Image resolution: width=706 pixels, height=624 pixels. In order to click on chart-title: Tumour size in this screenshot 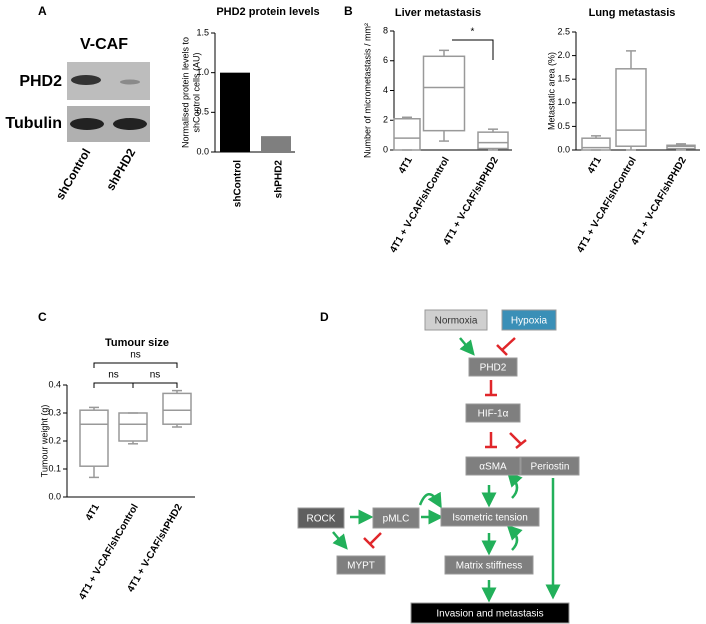, I will do `click(137, 343)`.